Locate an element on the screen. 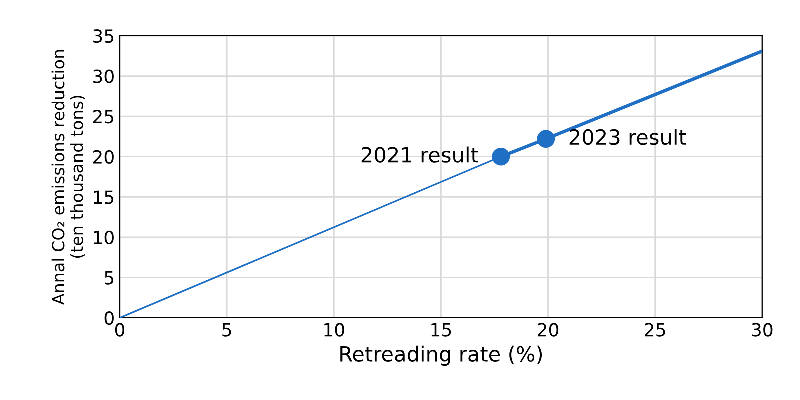 The height and width of the screenshot is (400, 800). x-tick-label: 10 is located at coordinates (334, 330).